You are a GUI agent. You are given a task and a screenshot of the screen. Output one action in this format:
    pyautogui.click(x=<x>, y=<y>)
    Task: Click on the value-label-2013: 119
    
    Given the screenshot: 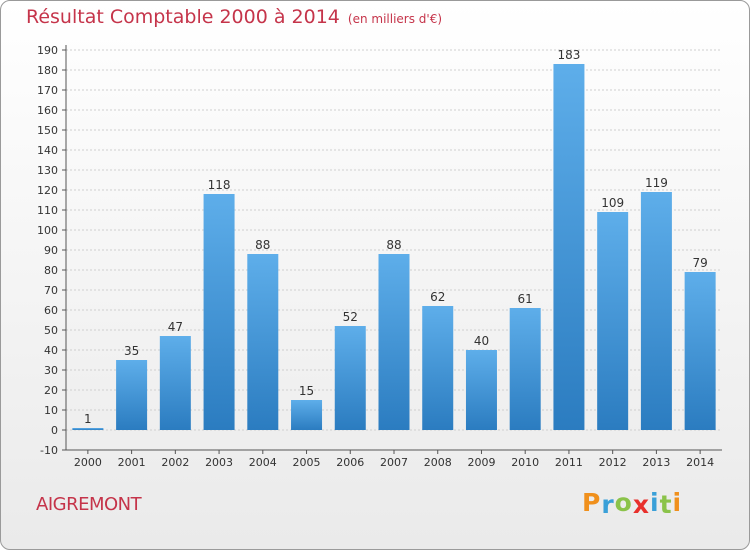 What is the action you would take?
    pyautogui.click(x=656, y=183)
    